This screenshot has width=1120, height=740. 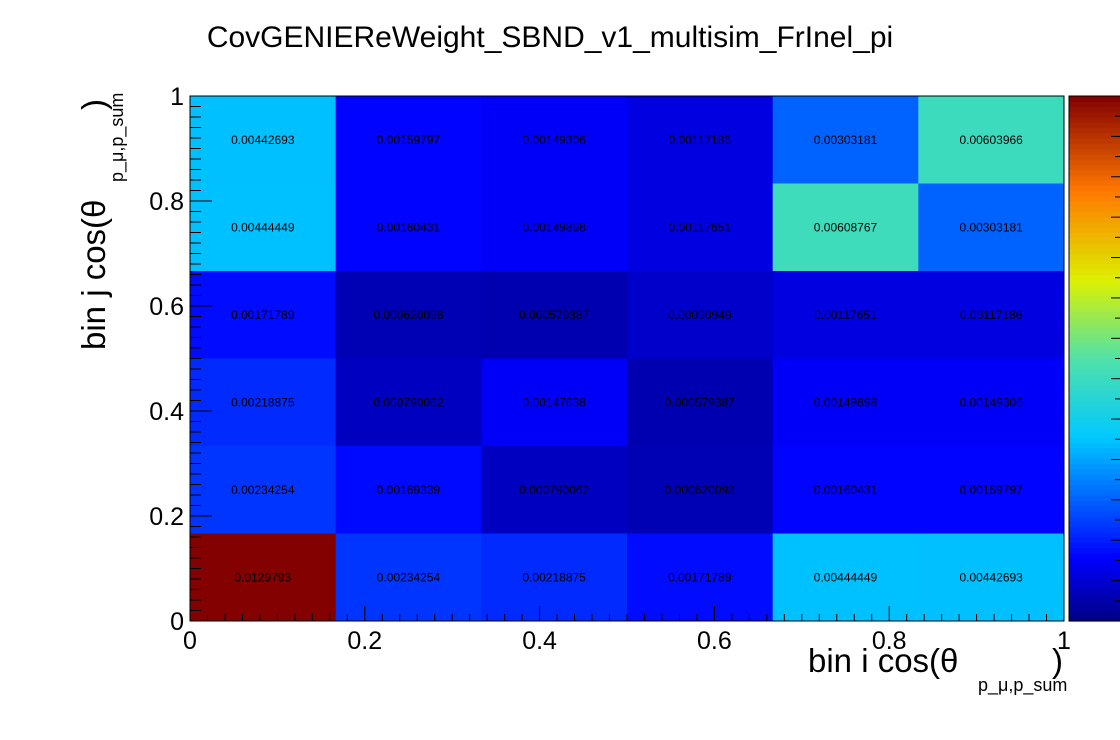 What do you see at coordinates (1064, 641) in the screenshot?
I see `x-tick-label: 1` at bounding box center [1064, 641].